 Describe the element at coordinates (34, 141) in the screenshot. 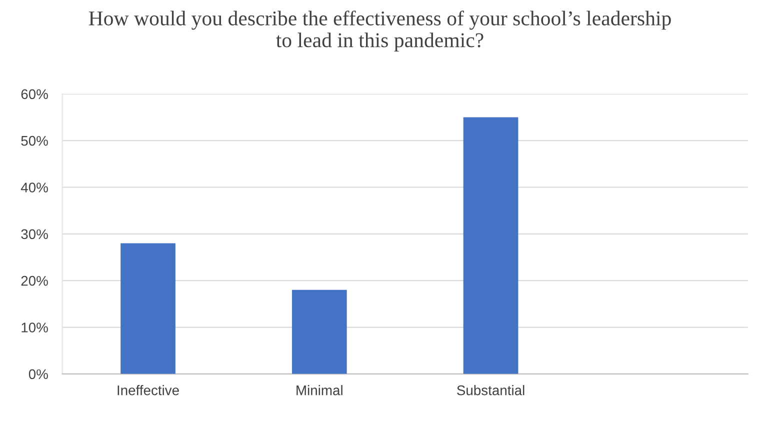

I see `y-tick-label: 50%` at that location.